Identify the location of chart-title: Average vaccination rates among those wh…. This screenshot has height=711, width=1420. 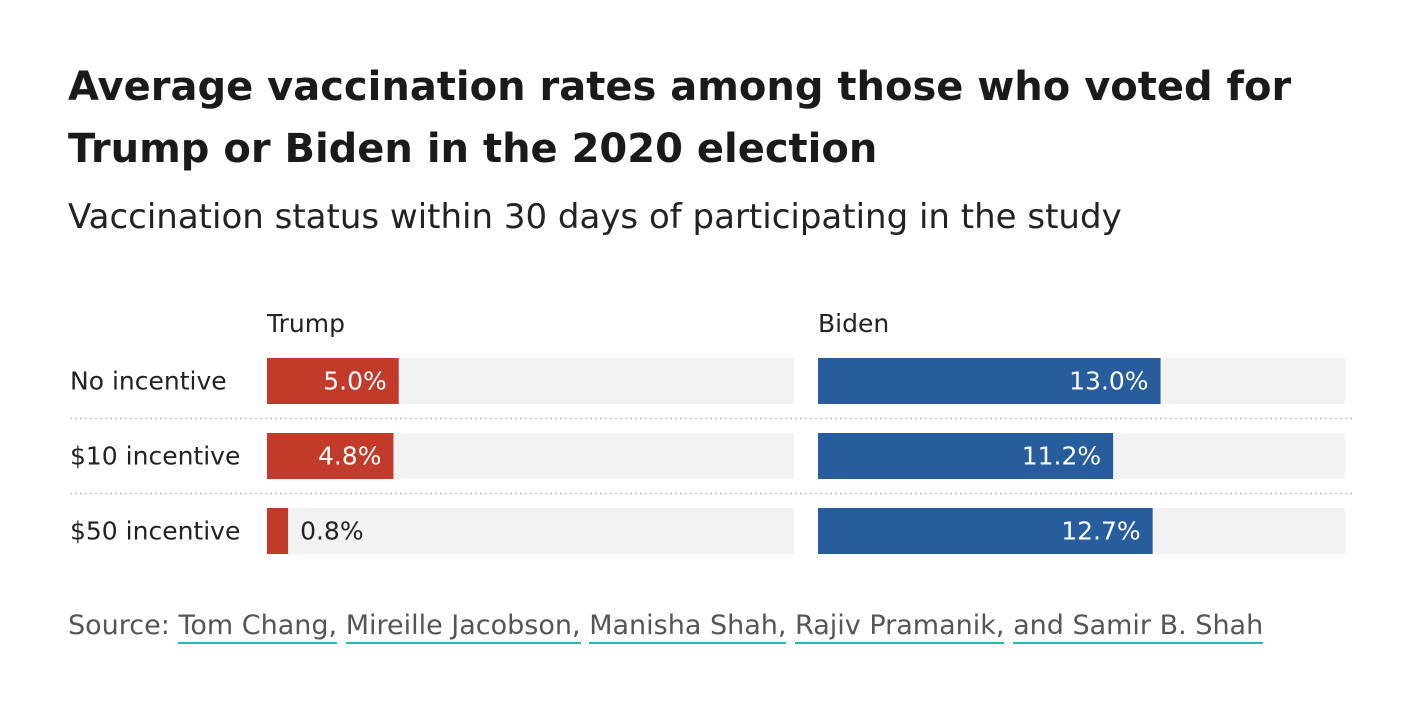
(680, 118).